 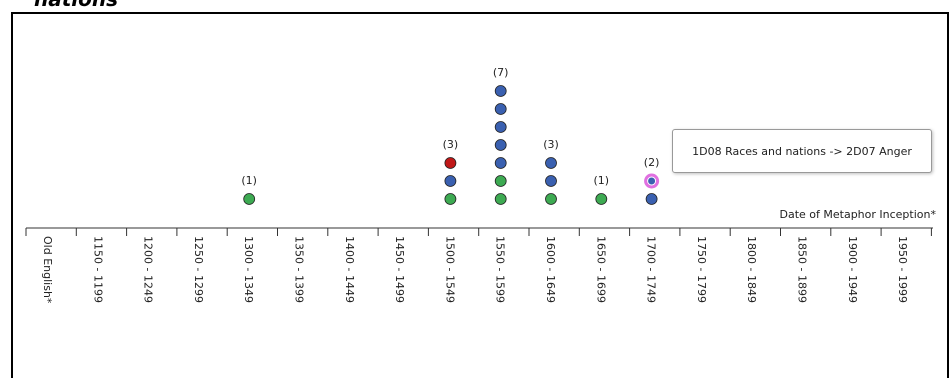 I want to click on x-tick-label: 1400 - 1449, so click(x=349, y=269).